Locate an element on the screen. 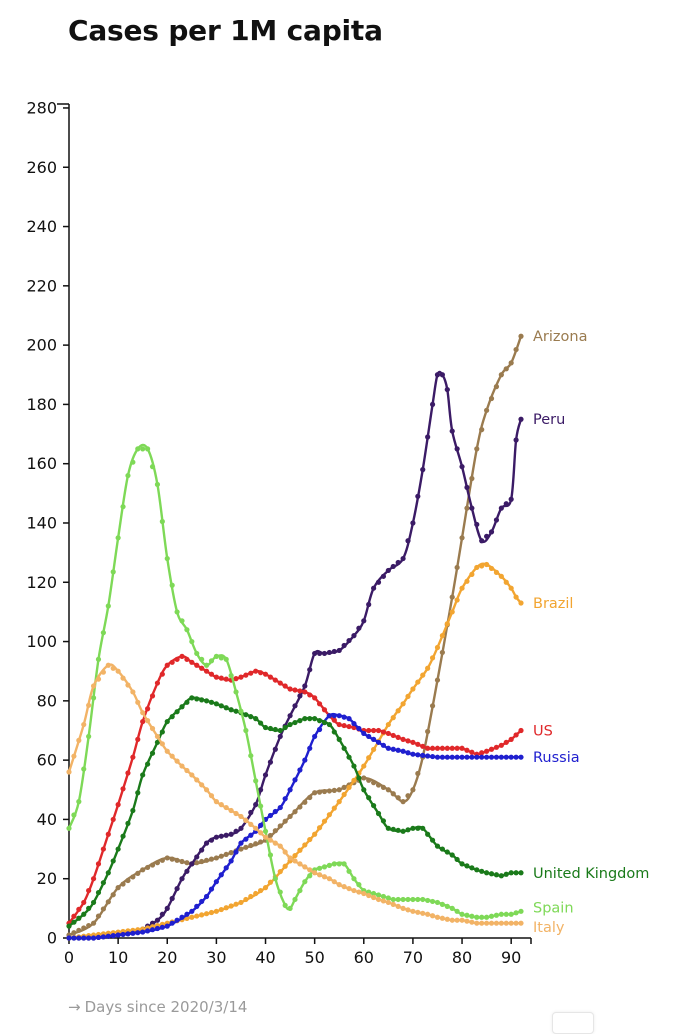 This screenshot has width=676, height=1034. series-label: US is located at coordinates (543, 731).